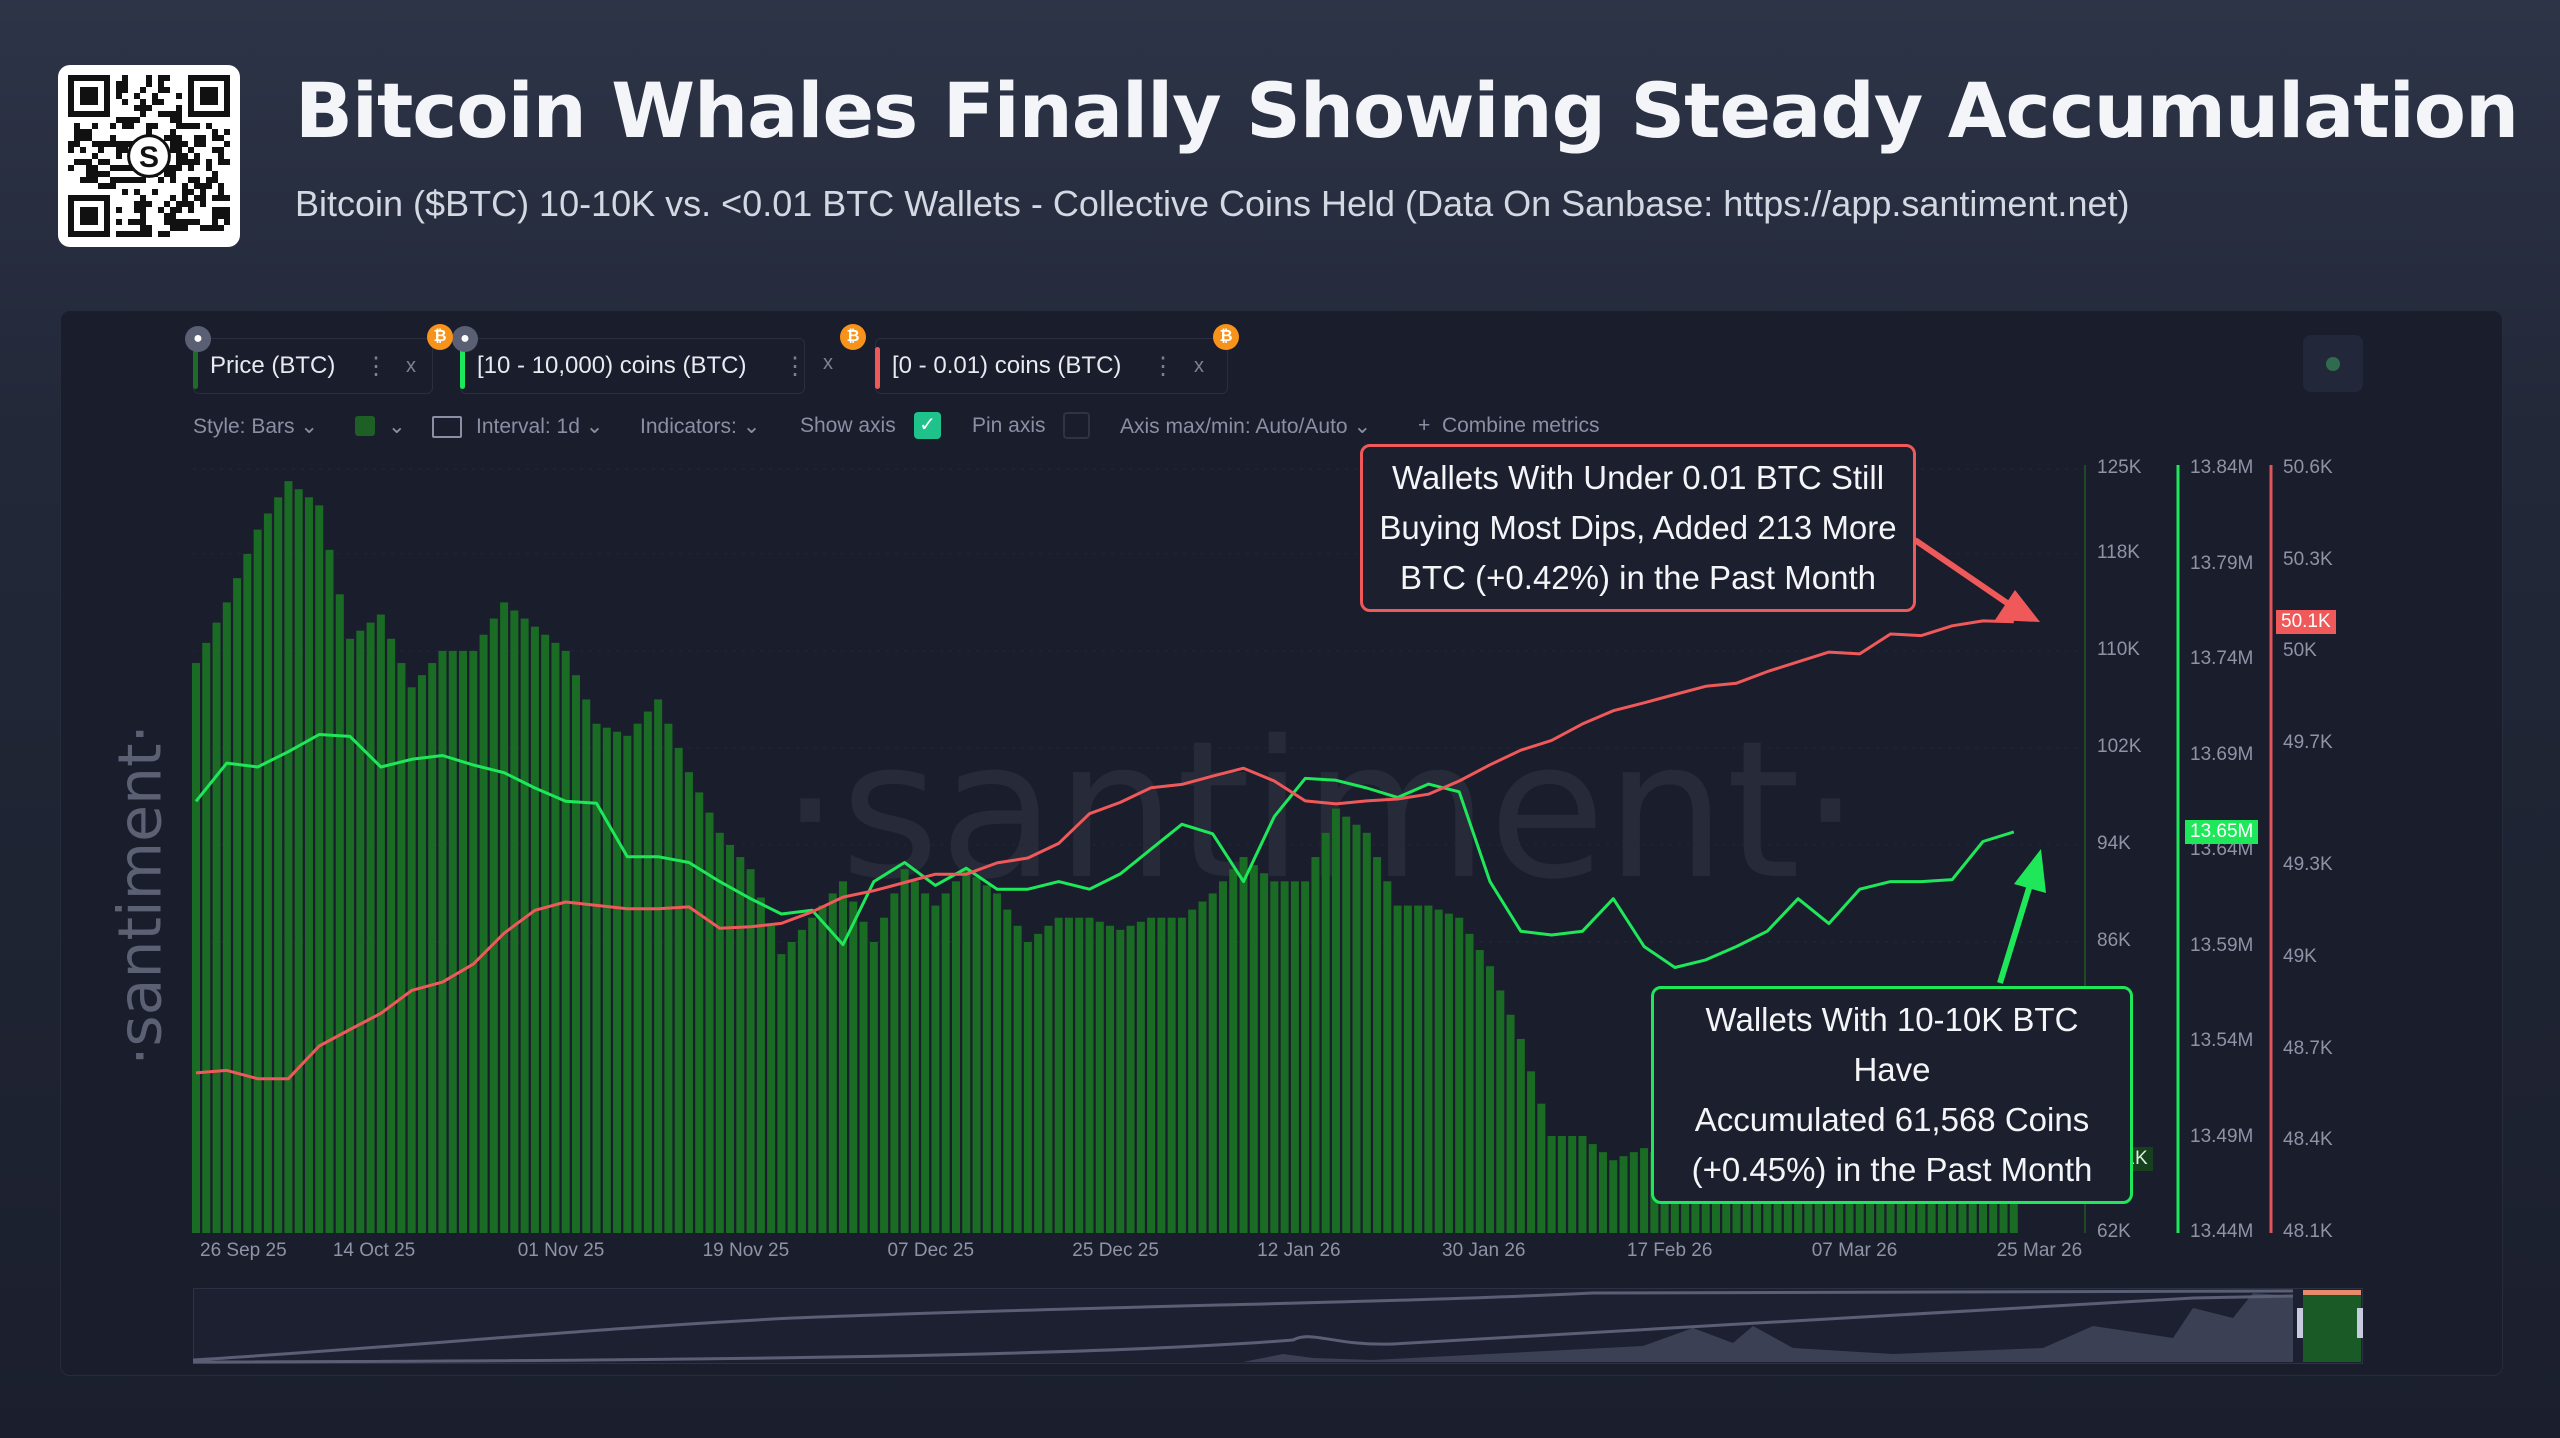 The image size is (2560, 1438). Describe the element at coordinates (2222, 831) in the screenshot. I see `whale-last-value-tag: 13.65M` at that location.